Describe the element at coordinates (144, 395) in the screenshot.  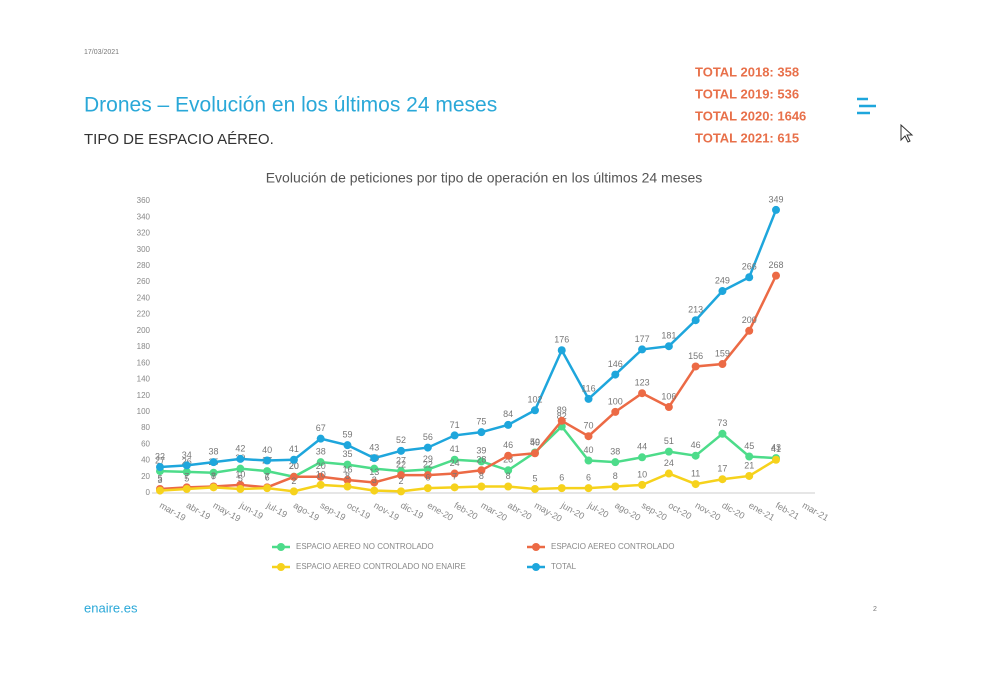
I see `y-tick-label: 120` at that location.